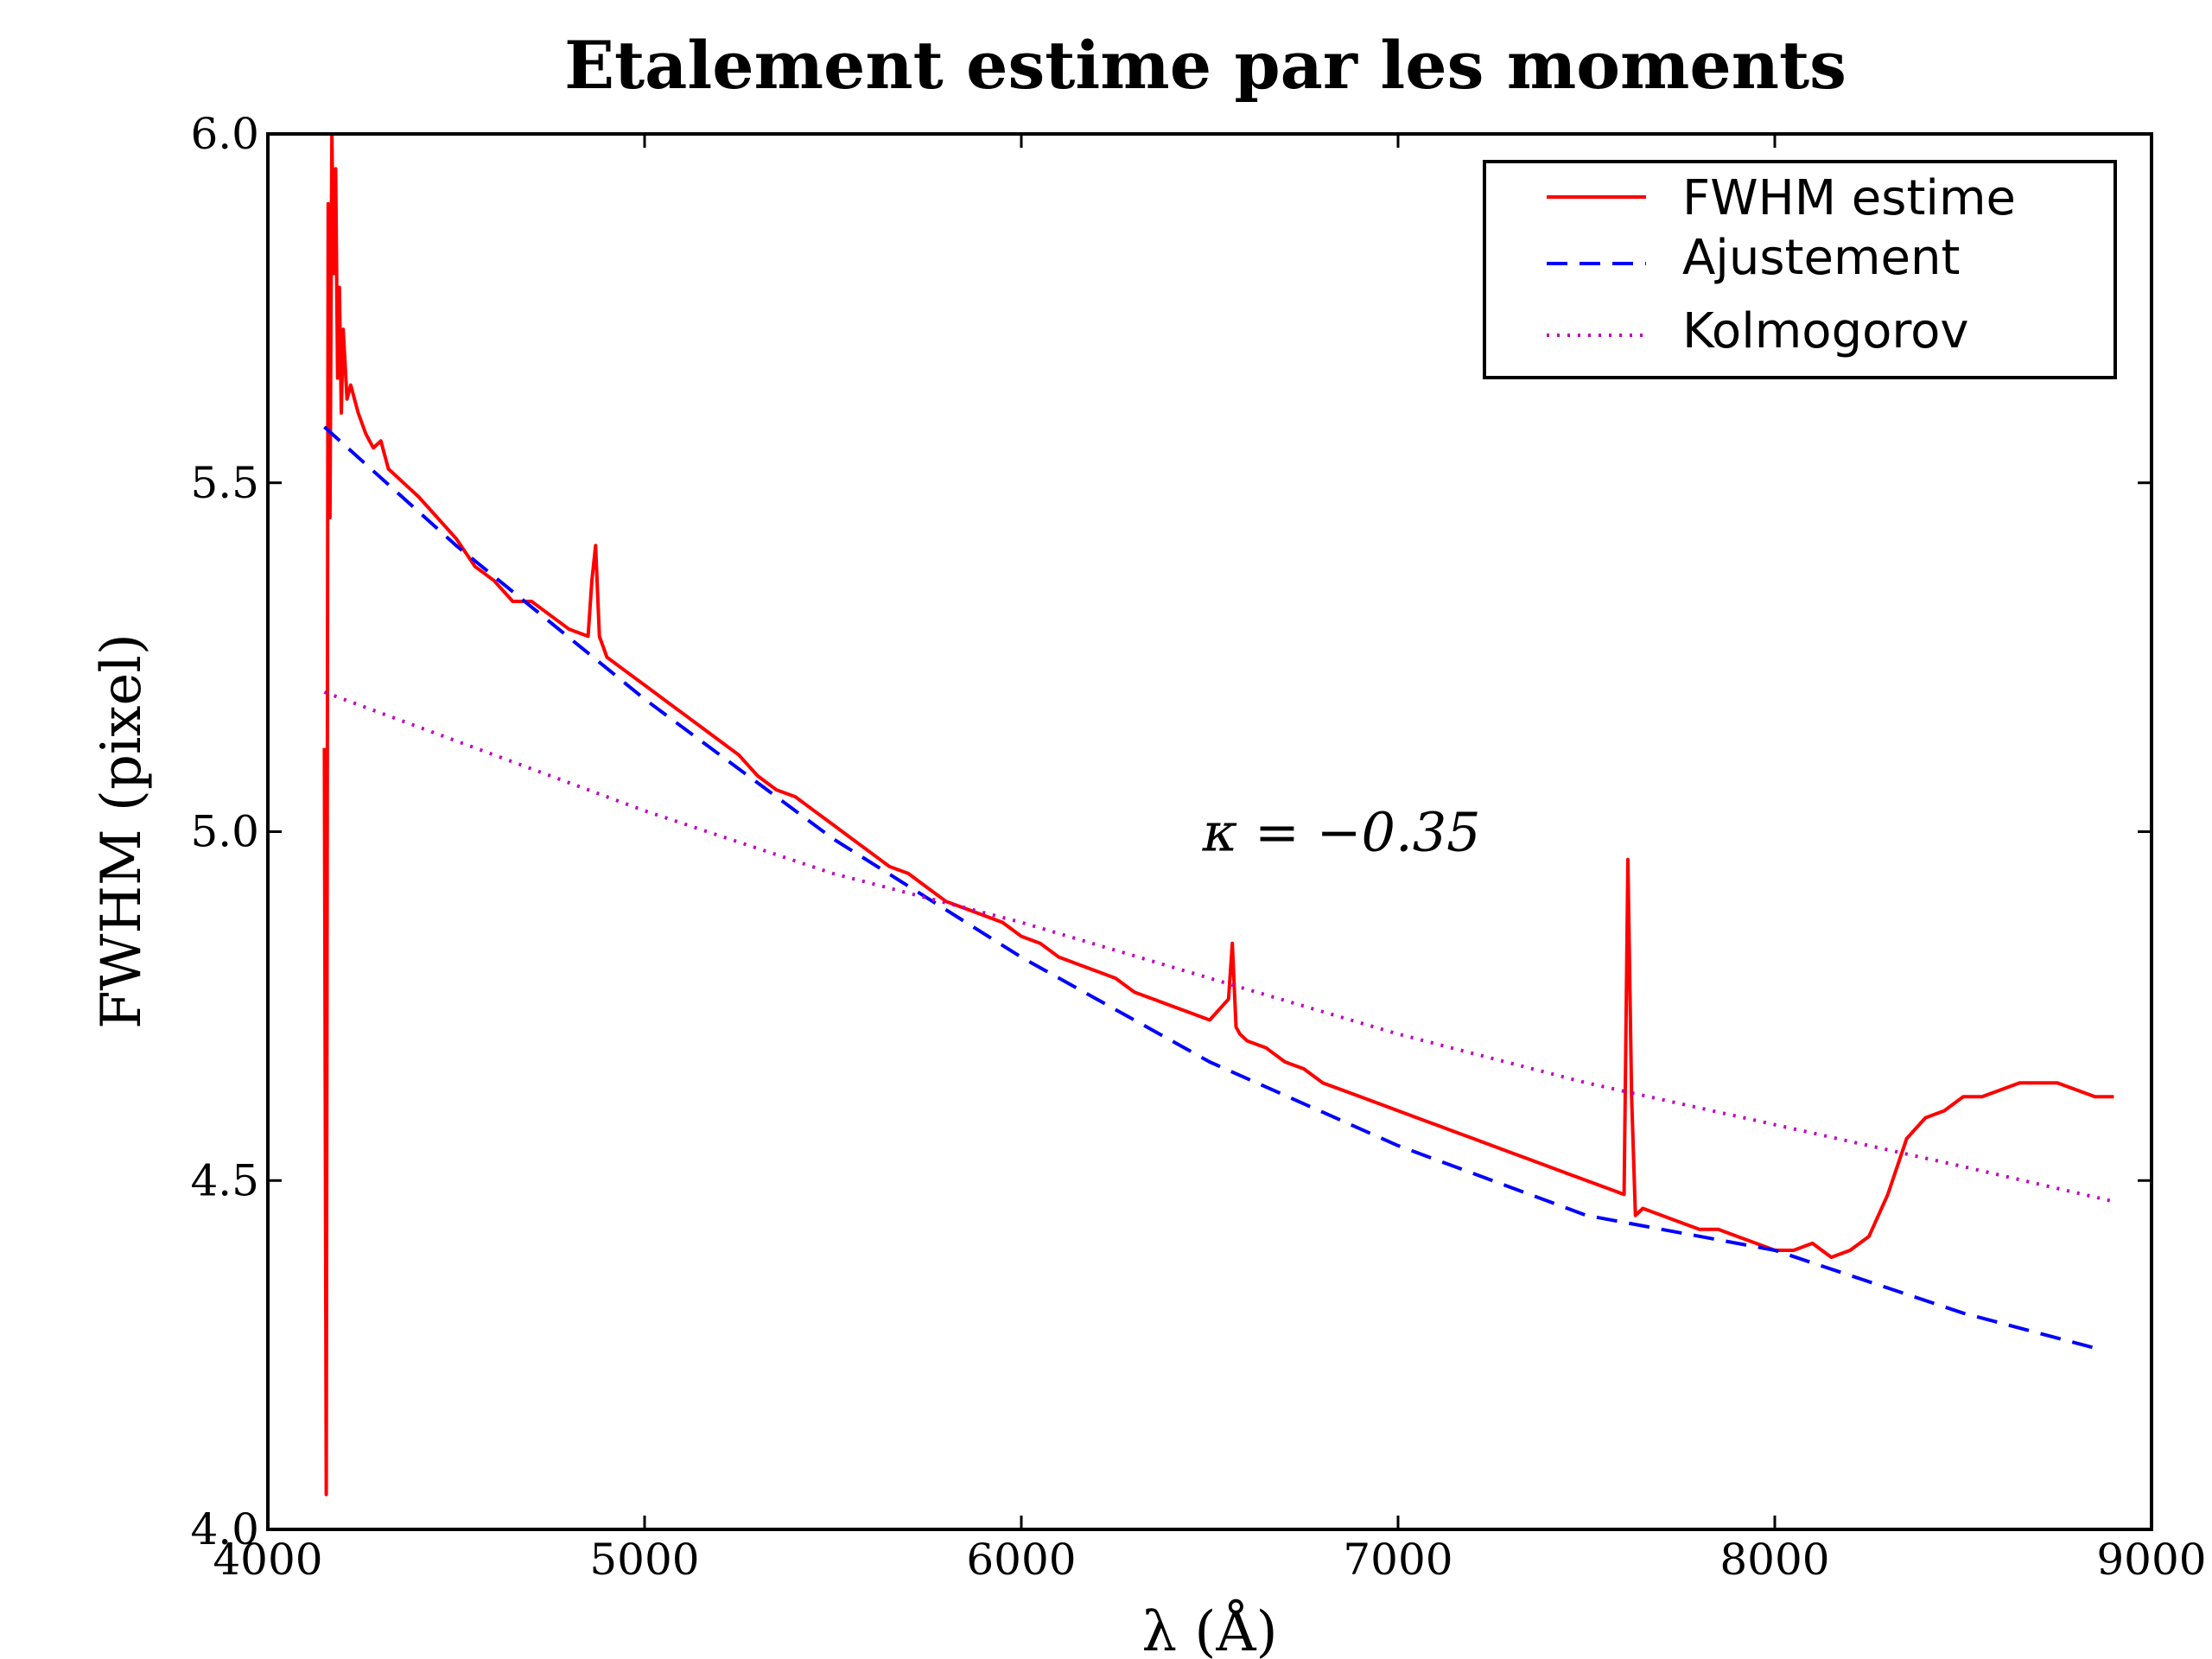 Image resolution: width=2212 pixels, height=1659 pixels. What do you see at coordinates (267, 1560) in the screenshot?
I see `x-tick-label: 4000` at bounding box center [267, 1560].